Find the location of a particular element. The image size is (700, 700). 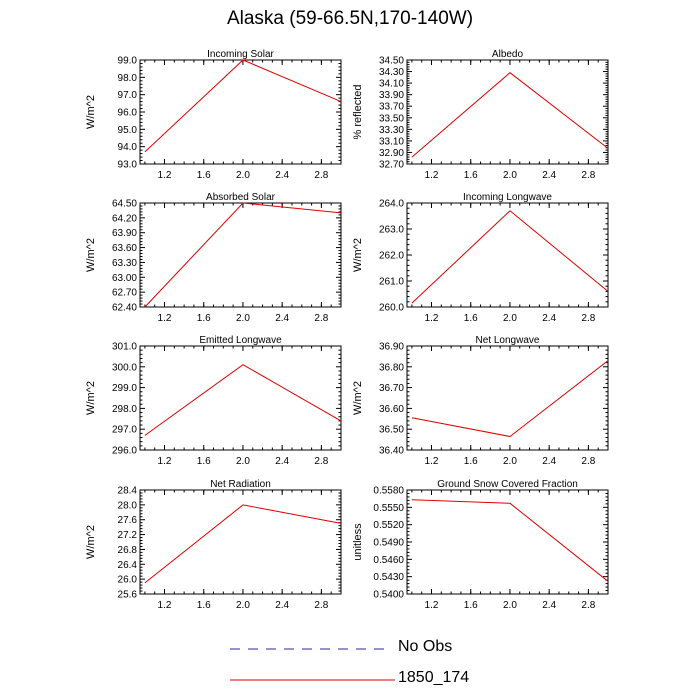

y-tick-label: 264.0 is located at coordinates (391, 204).